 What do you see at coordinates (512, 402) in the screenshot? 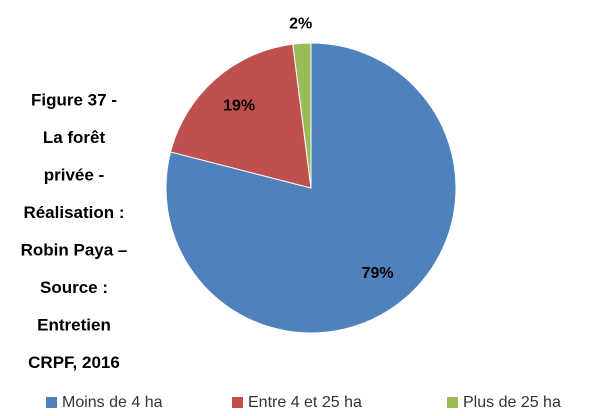
I see `legend-label: Plus de 25 ha` at bounding box center [512, 402].